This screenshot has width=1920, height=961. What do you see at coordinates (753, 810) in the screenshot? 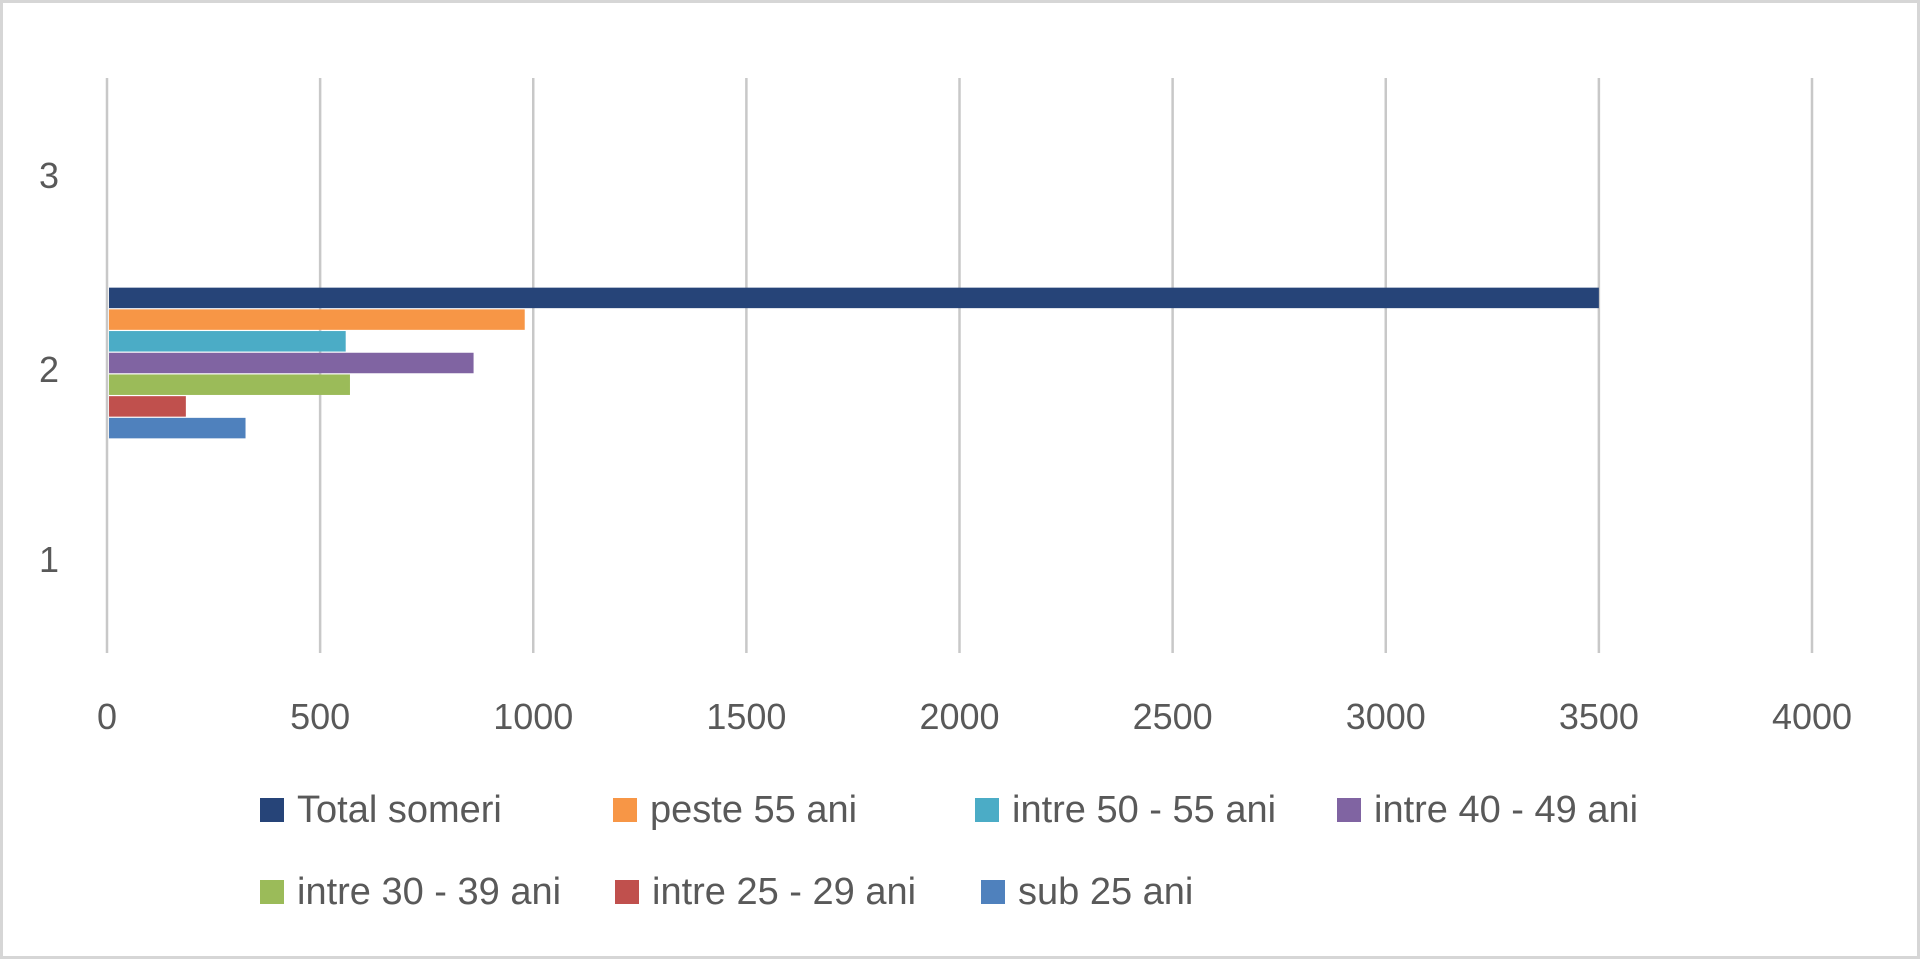
I see `legend-label: peste 55 ani` at bounding box center [753, 810].